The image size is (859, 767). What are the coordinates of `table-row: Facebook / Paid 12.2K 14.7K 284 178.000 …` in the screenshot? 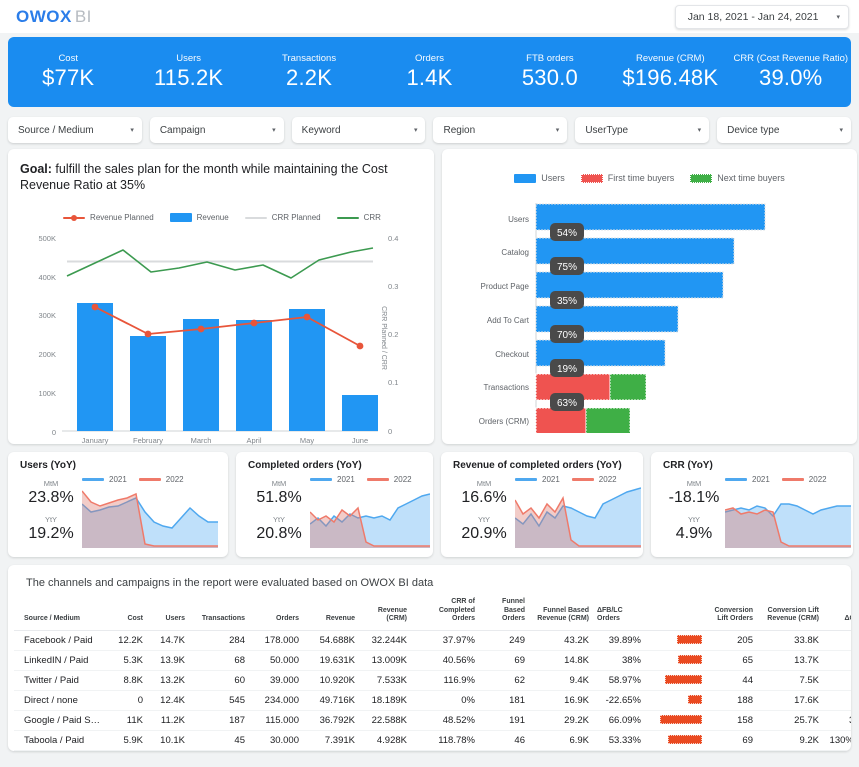 It's located at (432, 640).